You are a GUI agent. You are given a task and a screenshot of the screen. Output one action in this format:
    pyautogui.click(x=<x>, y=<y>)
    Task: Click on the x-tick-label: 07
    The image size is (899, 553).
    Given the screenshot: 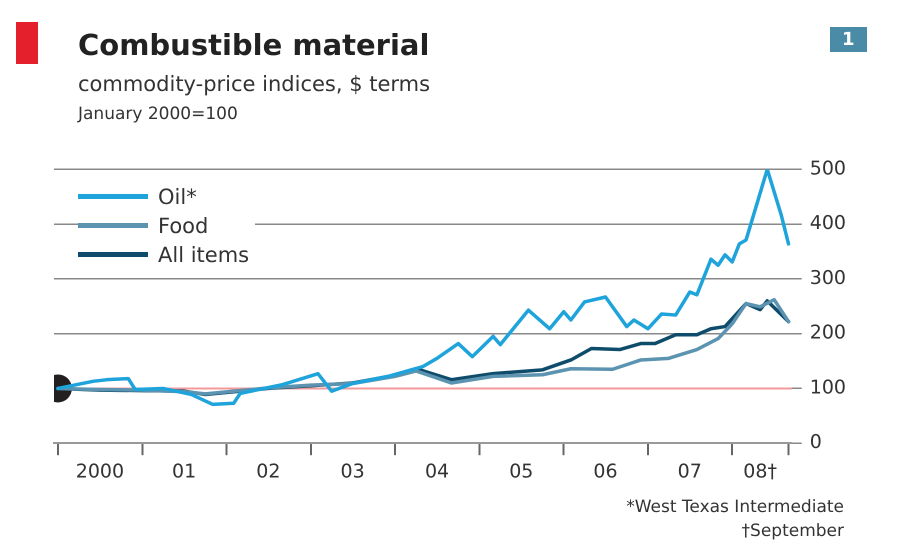 What is the action you would take?
    pyautogui.click(x=690, y=471)
    